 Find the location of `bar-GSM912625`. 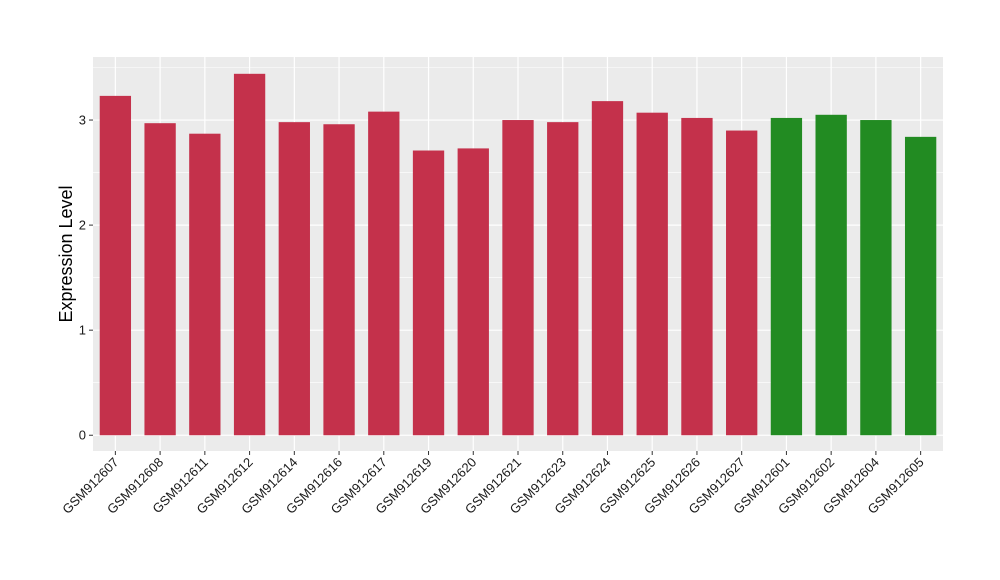

bar-GSM912625 is located at coordinates (652, 274).